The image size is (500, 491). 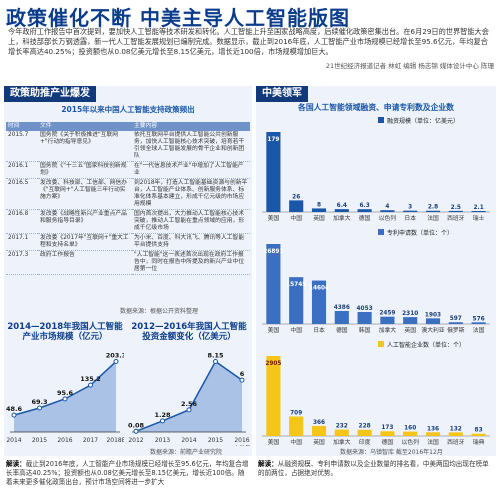 I want to click on tick-label: 以色列, so click(x=388, y=218).